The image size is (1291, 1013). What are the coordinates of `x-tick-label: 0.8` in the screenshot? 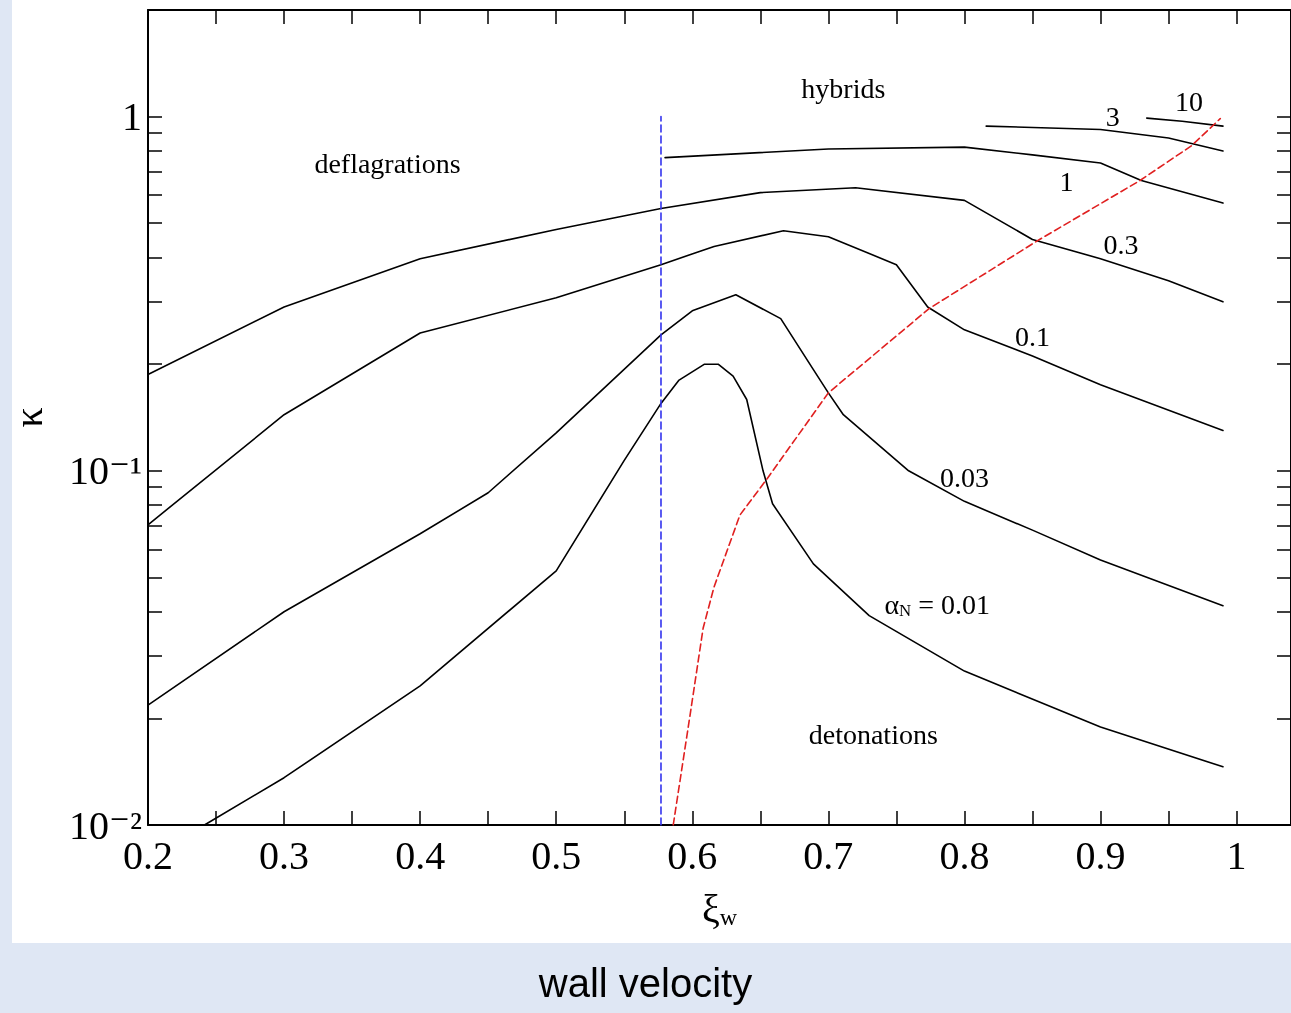 It's located at (964, 855).